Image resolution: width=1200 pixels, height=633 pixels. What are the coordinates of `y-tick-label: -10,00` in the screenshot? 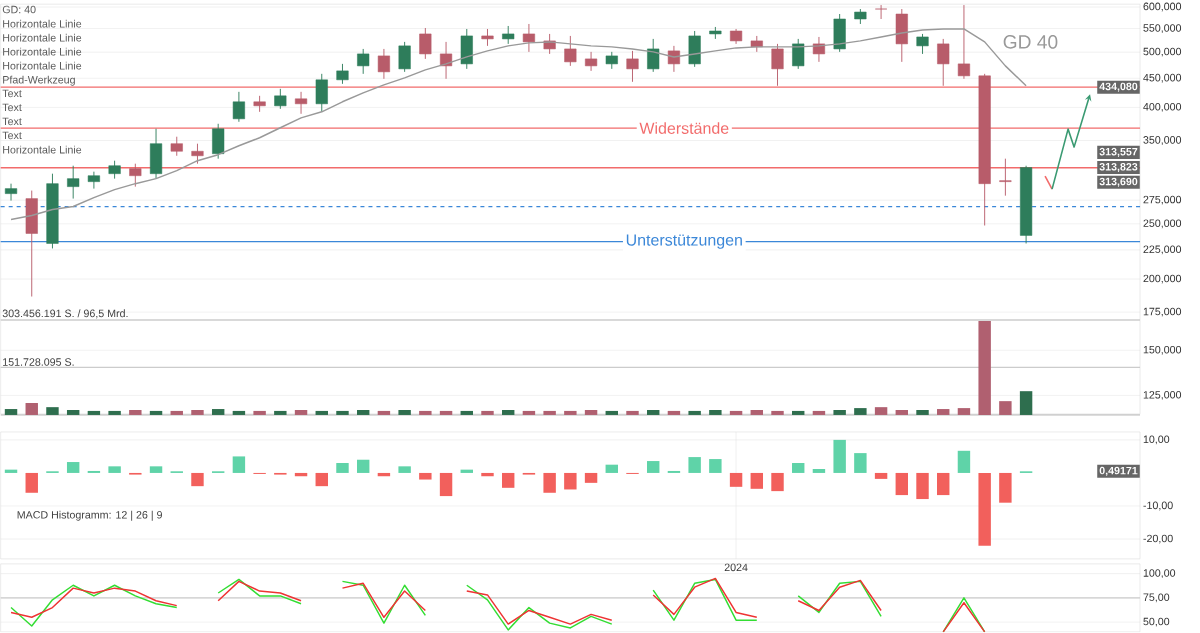 It's located at (1158, 506).